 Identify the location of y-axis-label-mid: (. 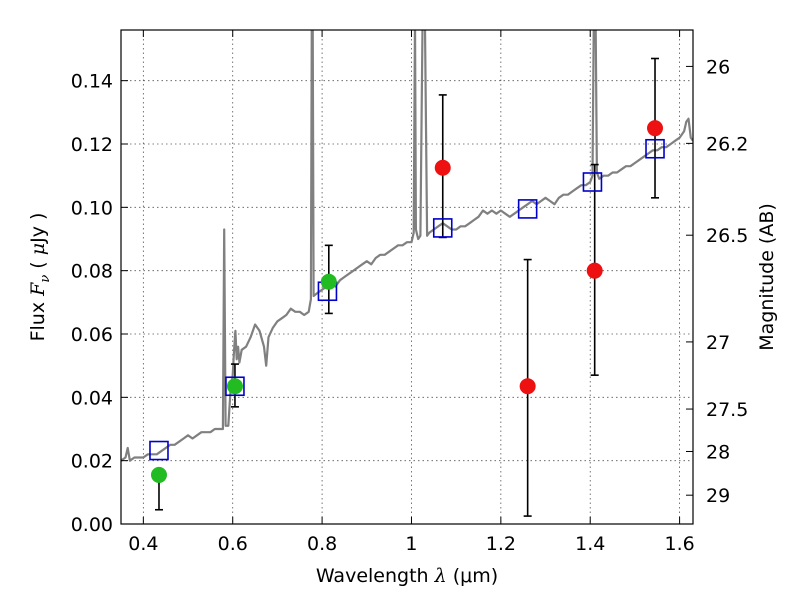
(38, 265).